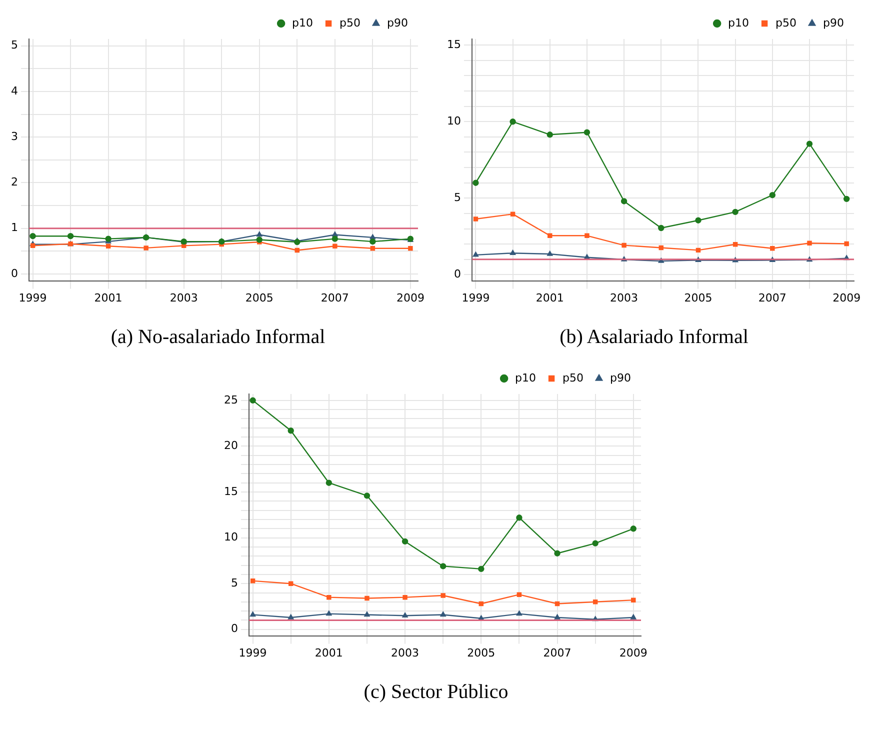 The width and height of the screenshot is (872, 734). Describe the element at coordinates (218, 337) in the screenshot. I see `text: (a) No-asalariado Informal` at that location.